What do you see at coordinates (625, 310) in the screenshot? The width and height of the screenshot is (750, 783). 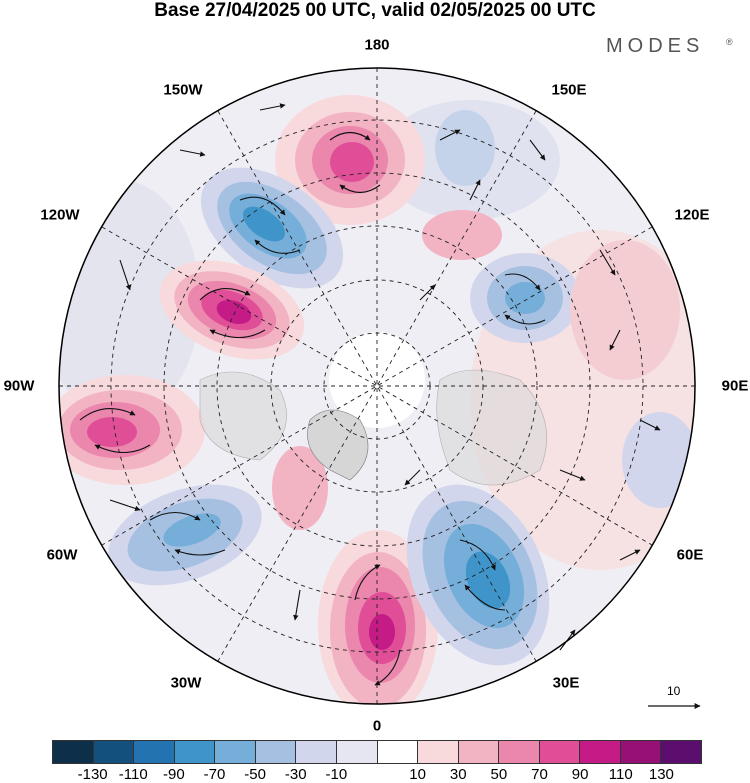 I see `positive-anomaly-central-asia` at bounding box center [625, 310].